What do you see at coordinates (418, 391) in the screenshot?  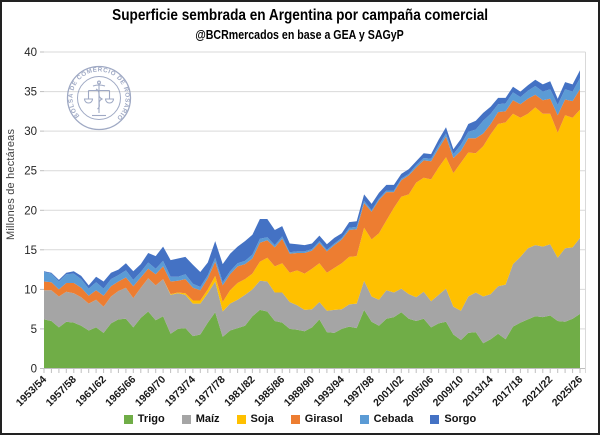 I see `x-tick-label-2005-06: 2005/06` at bounding box center [418, 391].